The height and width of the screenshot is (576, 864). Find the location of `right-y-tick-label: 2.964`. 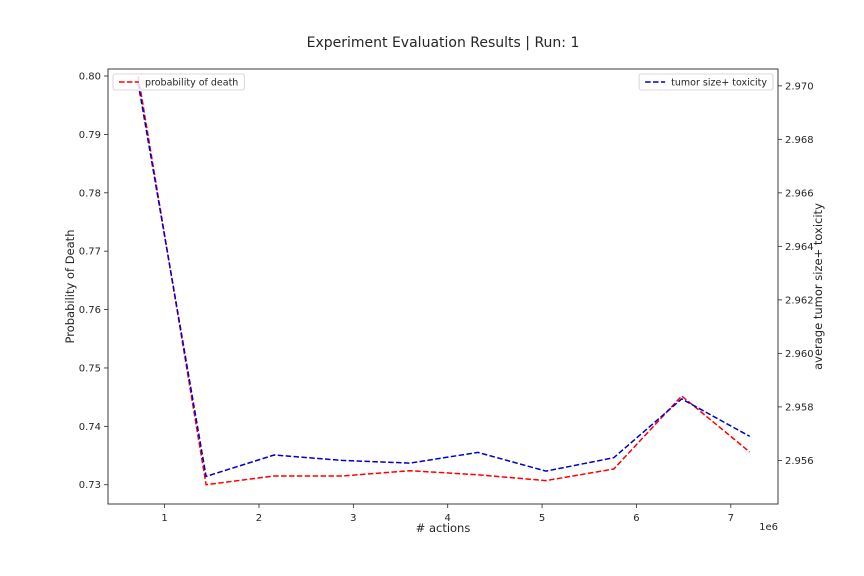

right-y-tick-label: 2.964 is located at coordinates (799, 247).